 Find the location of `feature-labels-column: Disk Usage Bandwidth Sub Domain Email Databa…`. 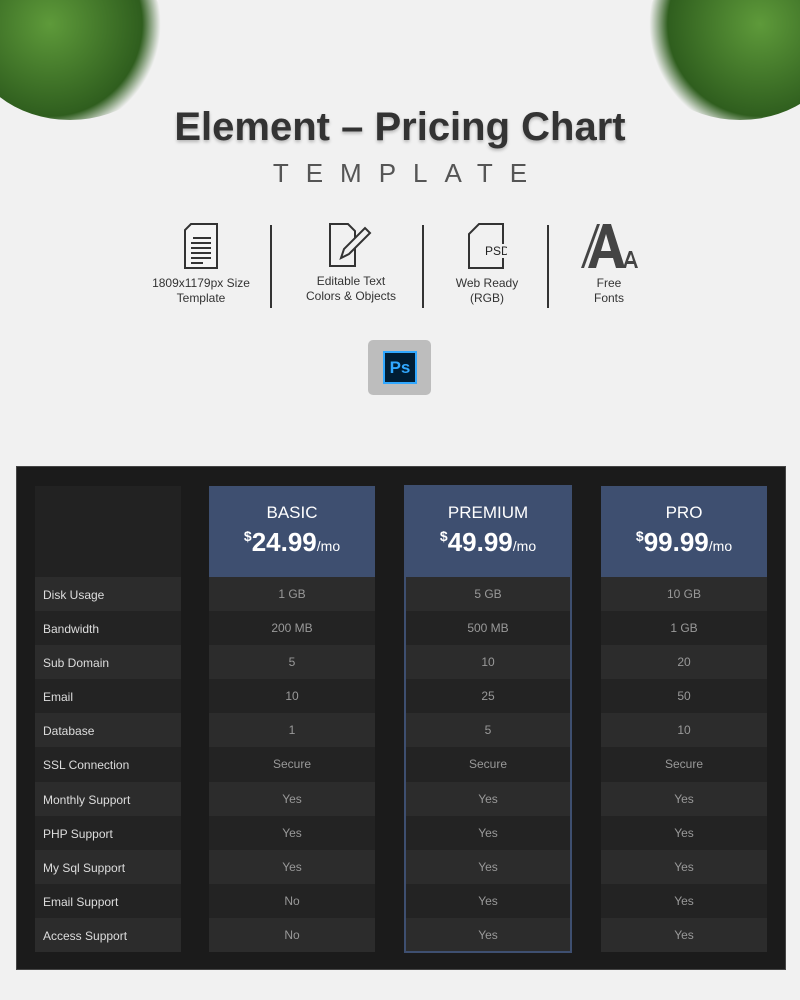

feature-labels-column: Disk Usage Bandwidth Sub Domain Email Databa… is located at coordinates (108, 719).